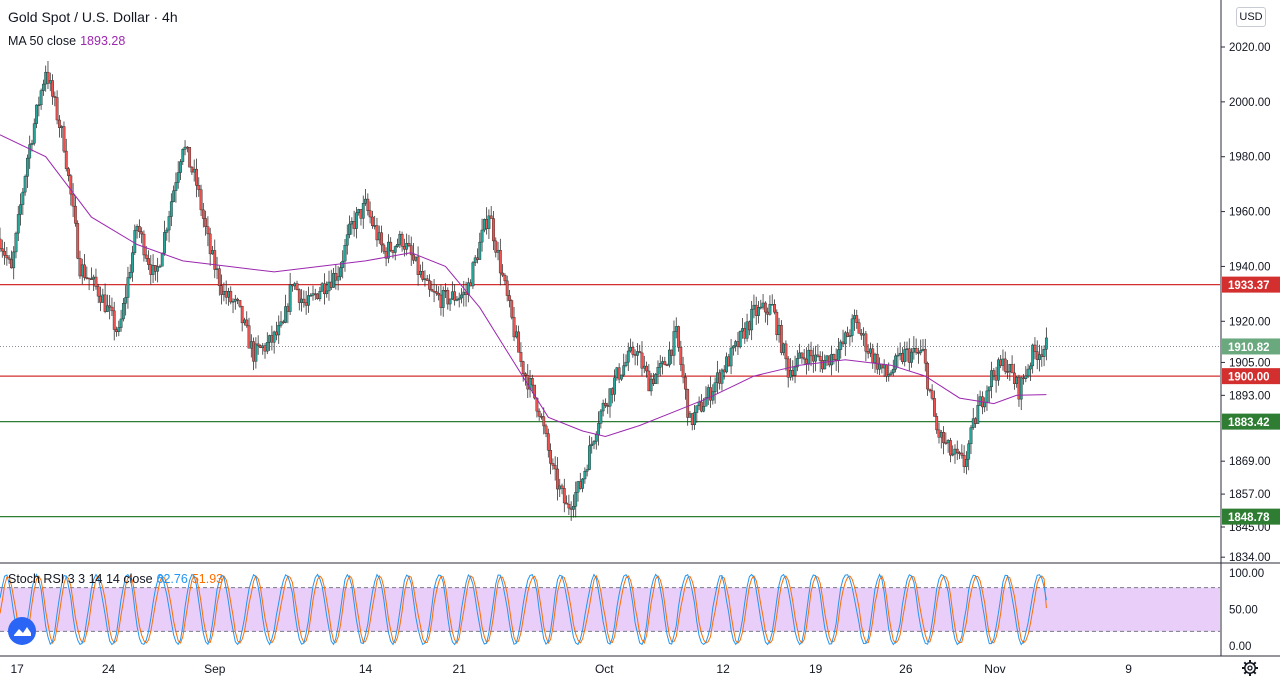 Image resolution: width=1280 pixels, height=680 pixels. Describe the element at coordinates (115, 579) in the screenshot. I see `stoch-rsi-legend: Stoch RSI 3 3 14 14 close 62.76 51.93` at that location.